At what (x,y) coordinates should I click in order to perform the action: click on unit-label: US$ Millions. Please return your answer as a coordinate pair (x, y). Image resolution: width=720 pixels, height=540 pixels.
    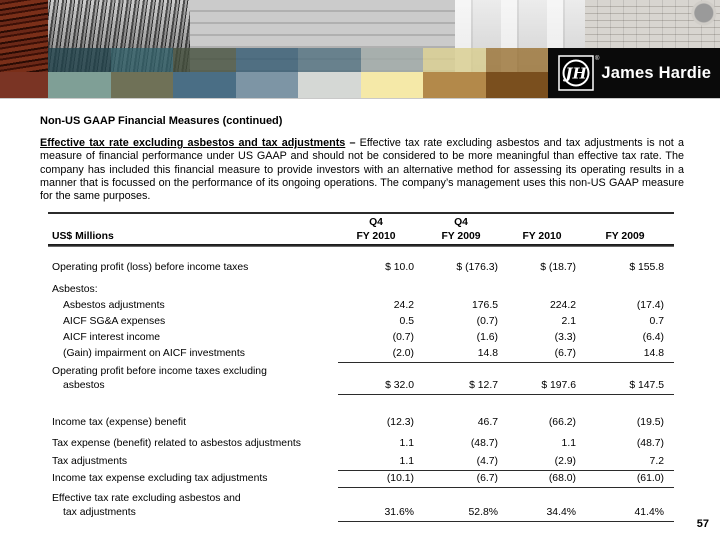
    Looking at the image, I should click on (83, 236).